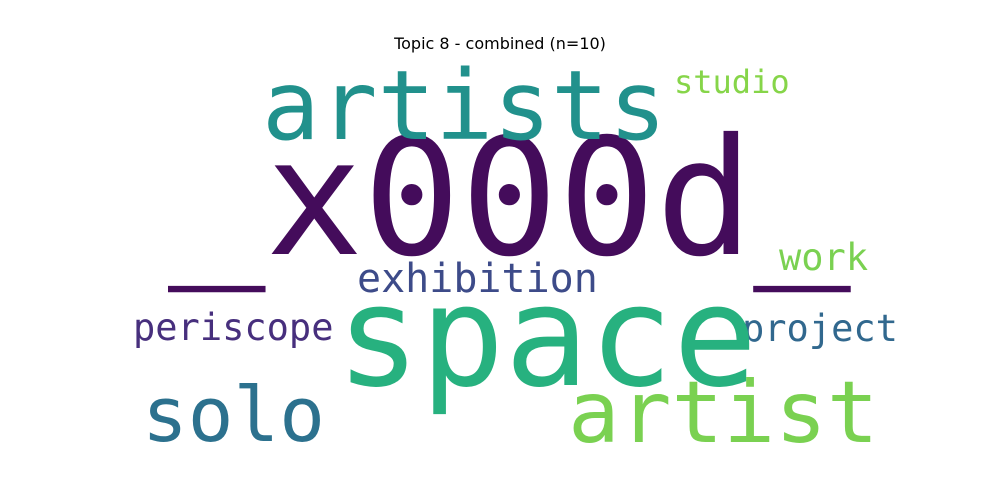 The image size is (1000, 500). I want to click on word-solo: solo, so click(234, 414).